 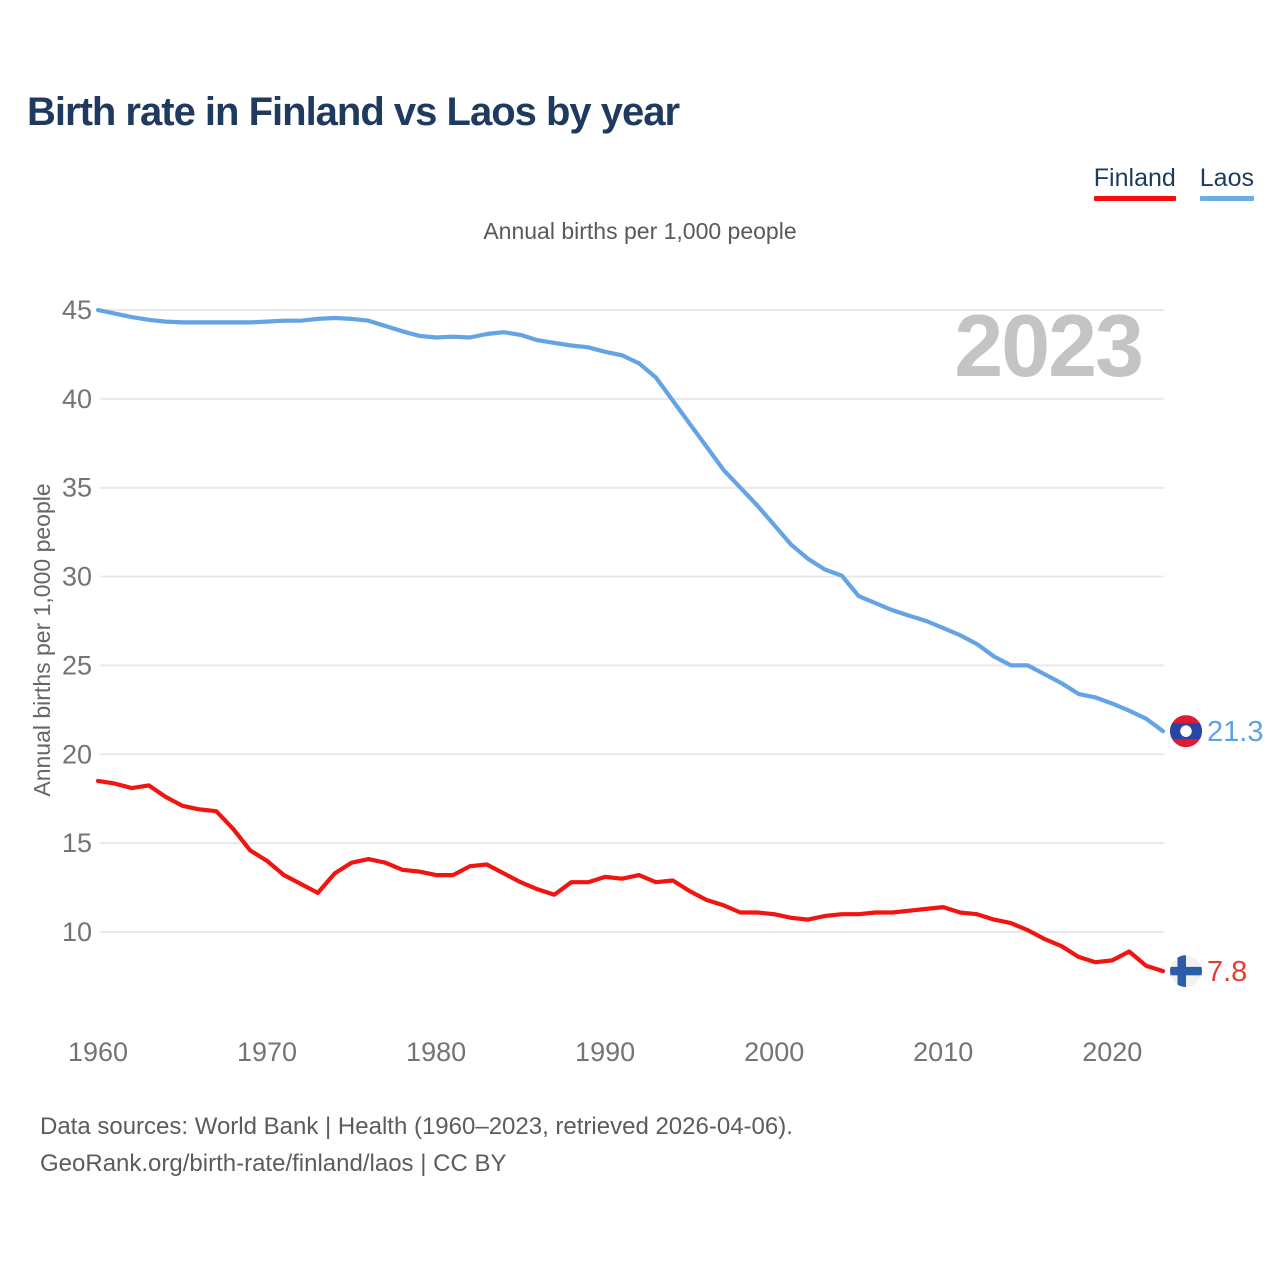 What do you see at coordinates (1134, 198) in the screenshot?
I see `legend-underline-finland` at bounding box center [1134, 198].